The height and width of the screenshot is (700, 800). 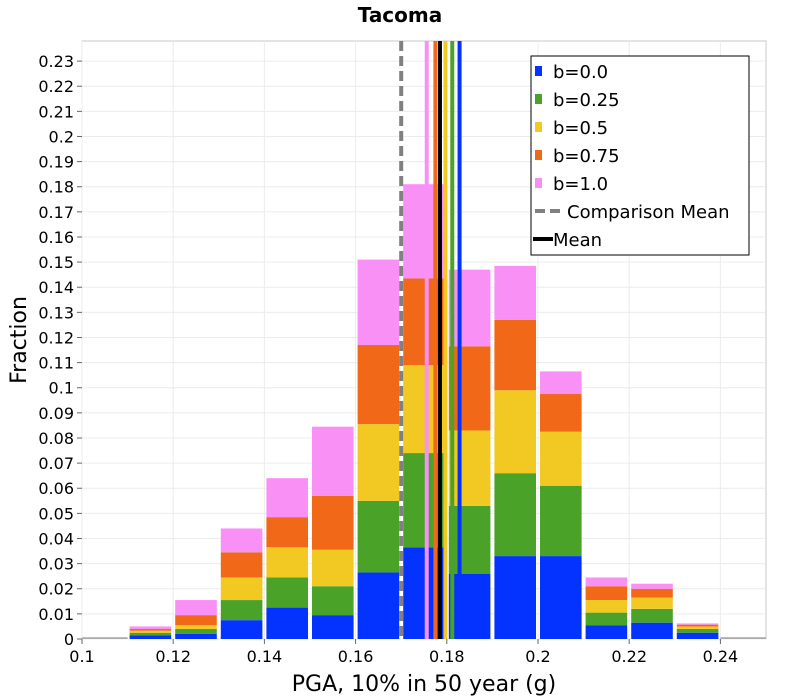 What do you see at coordinates (356, 656) in the screenshot?
I see `x-tick-label: 0.16` at bounding box center [356, 656].